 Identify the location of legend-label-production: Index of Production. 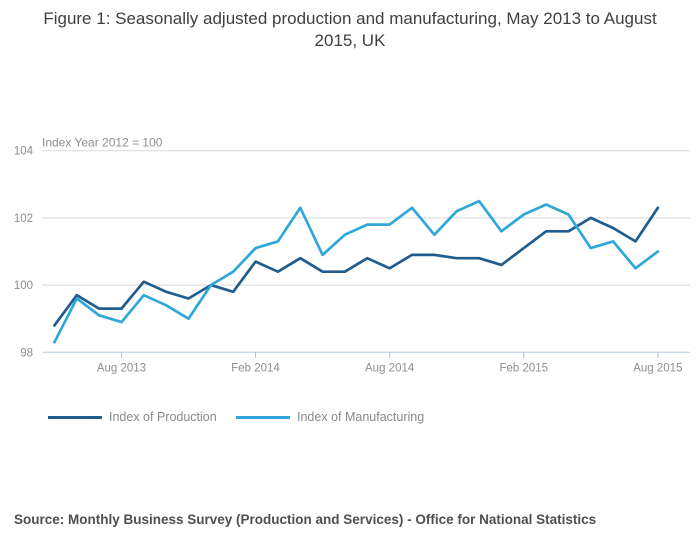
(163, 417).